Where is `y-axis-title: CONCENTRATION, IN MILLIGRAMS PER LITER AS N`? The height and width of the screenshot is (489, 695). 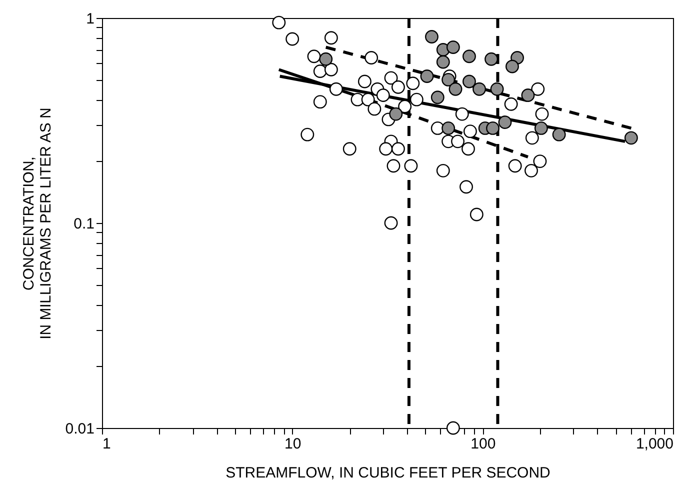 y-axis-title: CONCENTRATION, IN MILLIGRAMS PER LITER AS N is located at coordinates (37, 224).